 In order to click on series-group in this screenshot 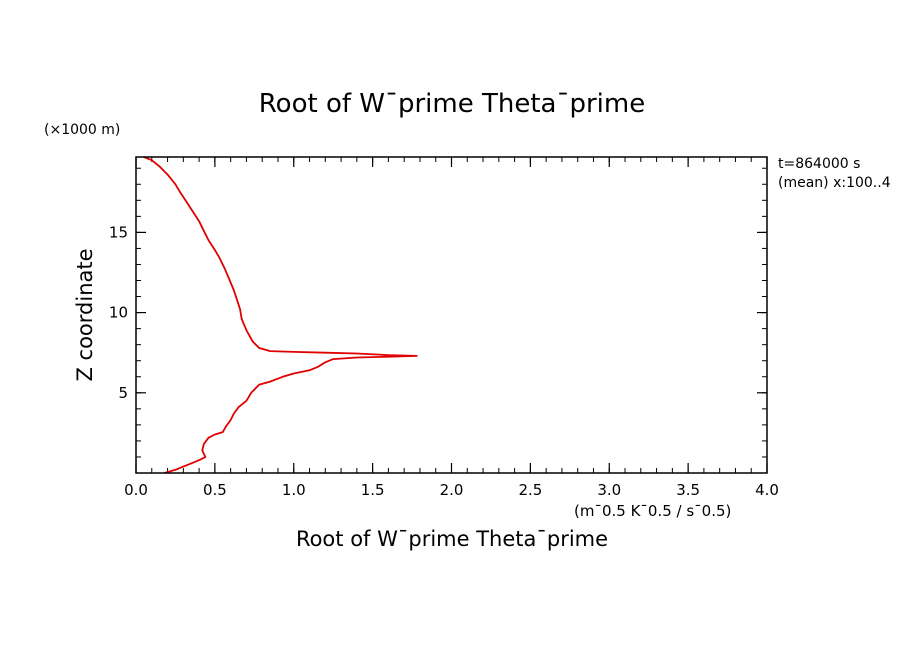, I will do `click(280, 315)`.